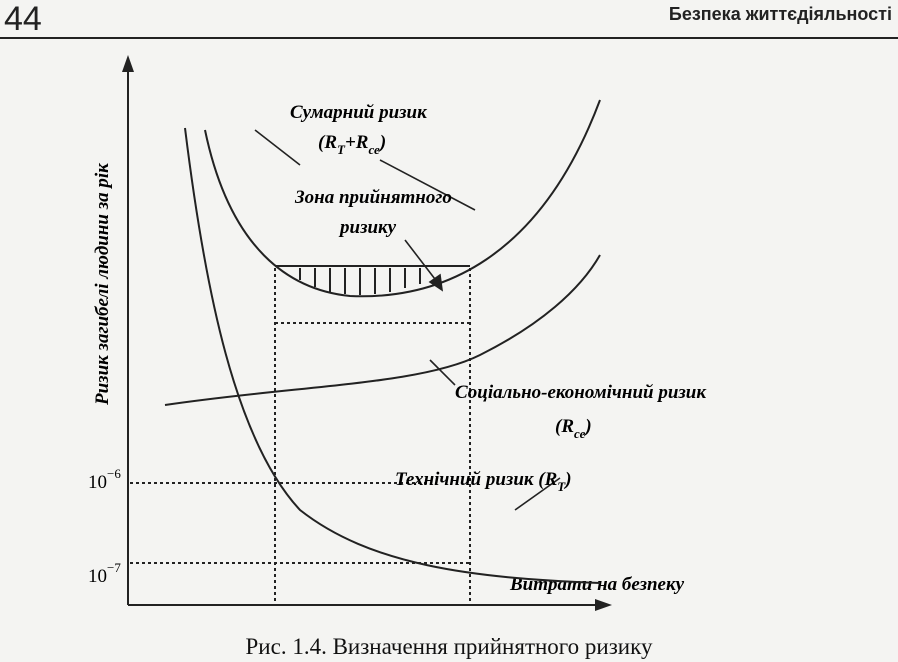  I want to click on total-risk-curve, so click(402, 198).